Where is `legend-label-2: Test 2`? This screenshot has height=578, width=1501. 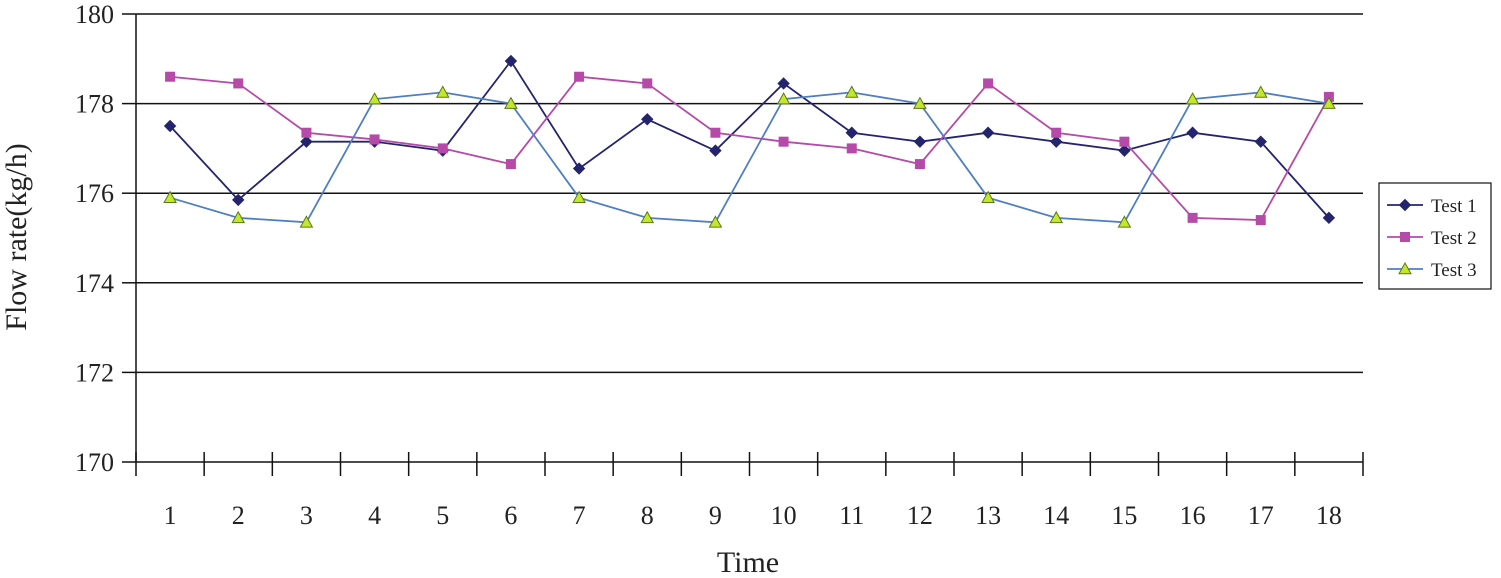 legend-label-2: Test 2 is located at coordinates (1454, 238).